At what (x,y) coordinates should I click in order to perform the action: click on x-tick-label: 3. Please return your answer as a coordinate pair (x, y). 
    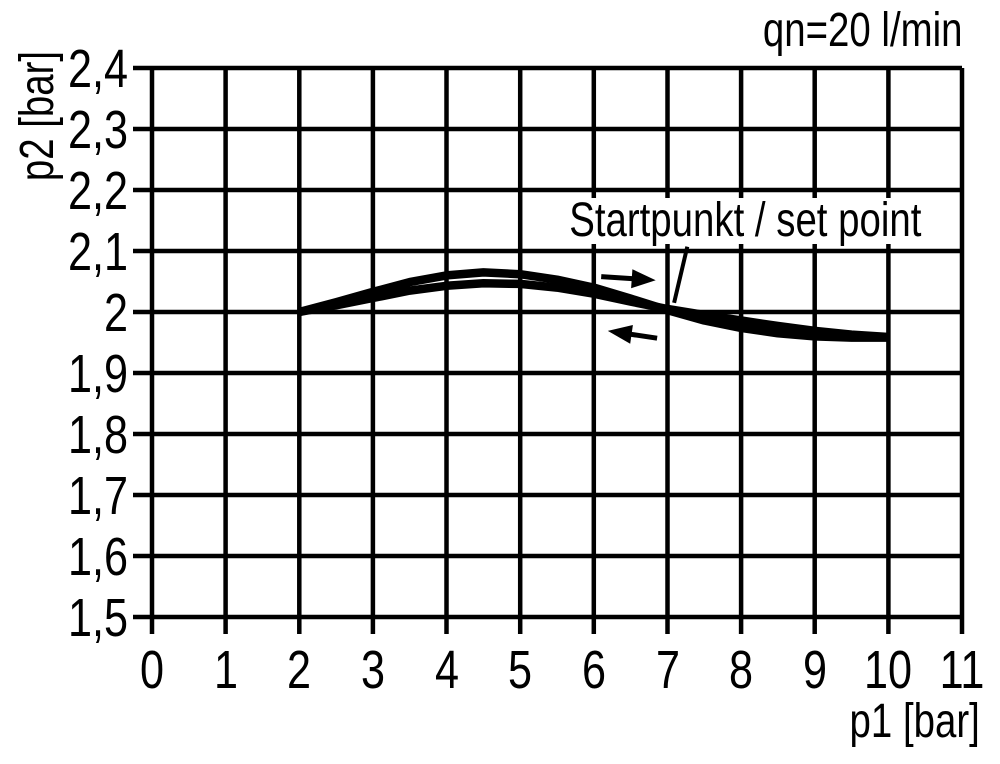
    Looking at the image, I should click on (372, 670).